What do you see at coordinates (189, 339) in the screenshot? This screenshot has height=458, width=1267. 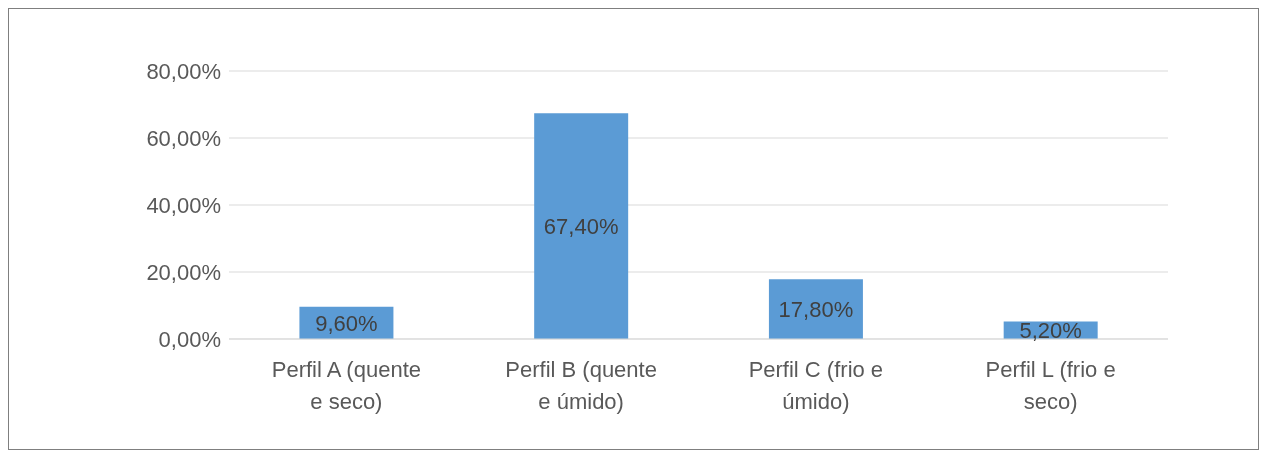 I see `y-tick-label: 0,00%` at bounding box center [189, 339].